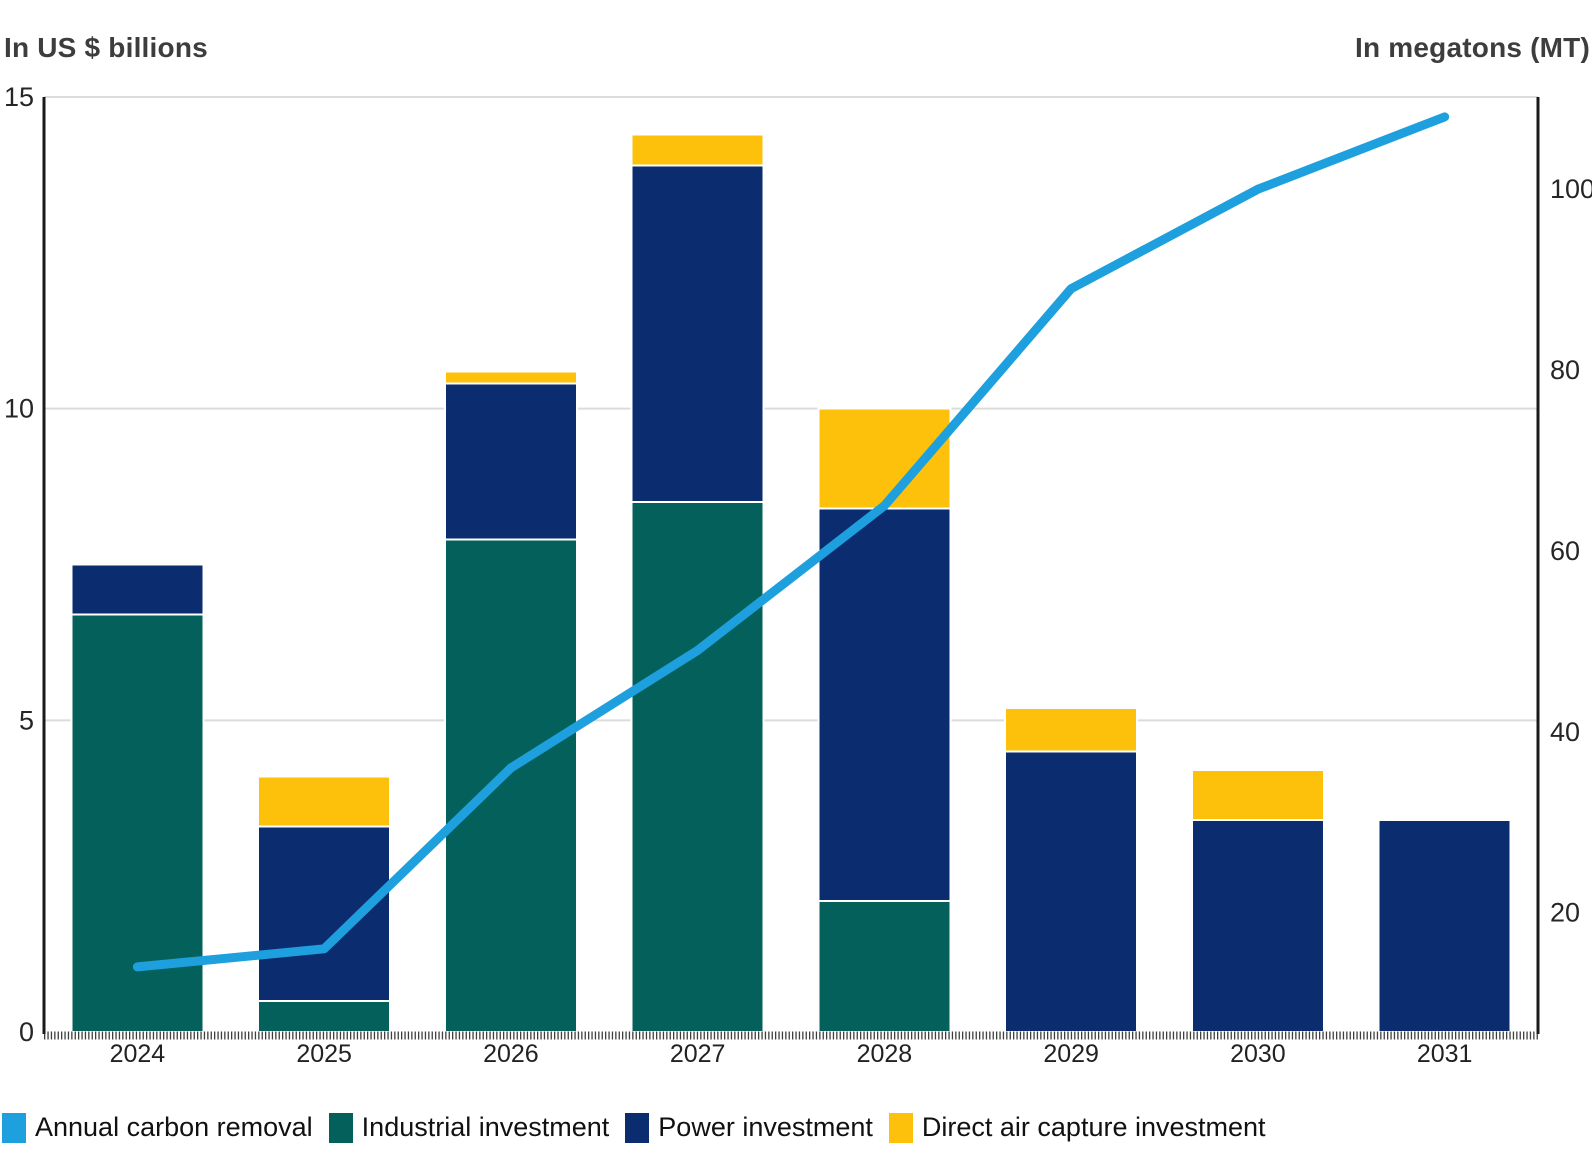  I want to click on legend-swatch-annual-carbon-removal, so click(14, 1127).